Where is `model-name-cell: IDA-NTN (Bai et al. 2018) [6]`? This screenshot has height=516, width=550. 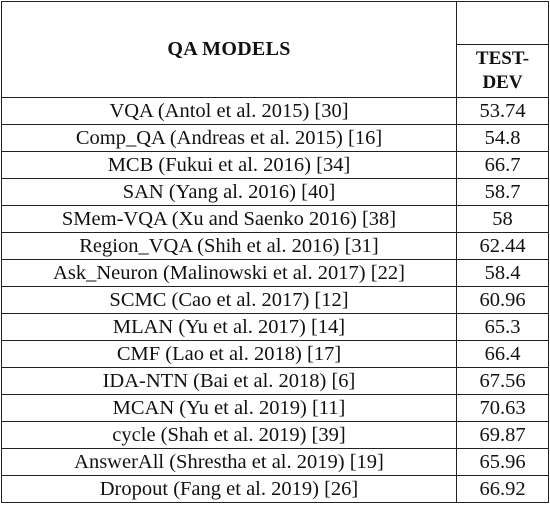 model-name-cell: IDA-NTN (Bai et al. 2018) [6] is located at coordinates (229, 381).